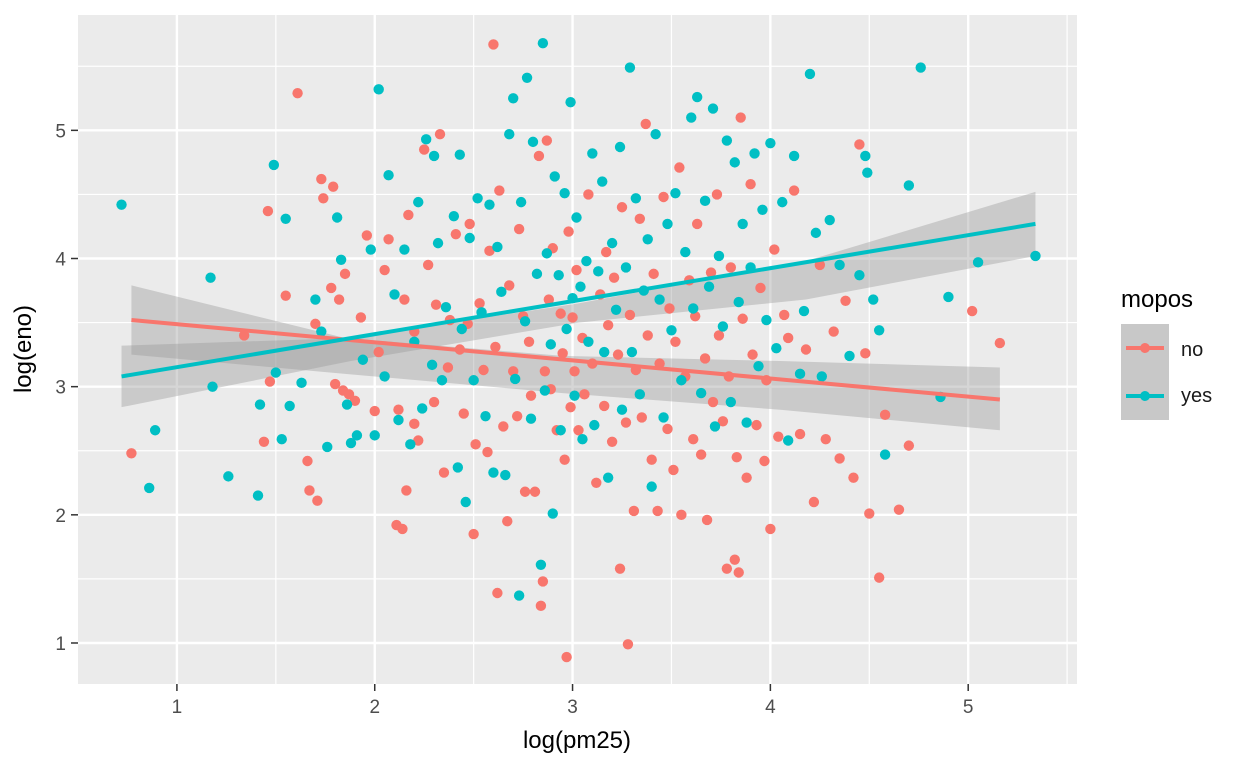 This screenshot has width=1248, height=773. Describe the element at coordinates (1145, 348) in the screenshot. I see `legend-dot-no` at that location.